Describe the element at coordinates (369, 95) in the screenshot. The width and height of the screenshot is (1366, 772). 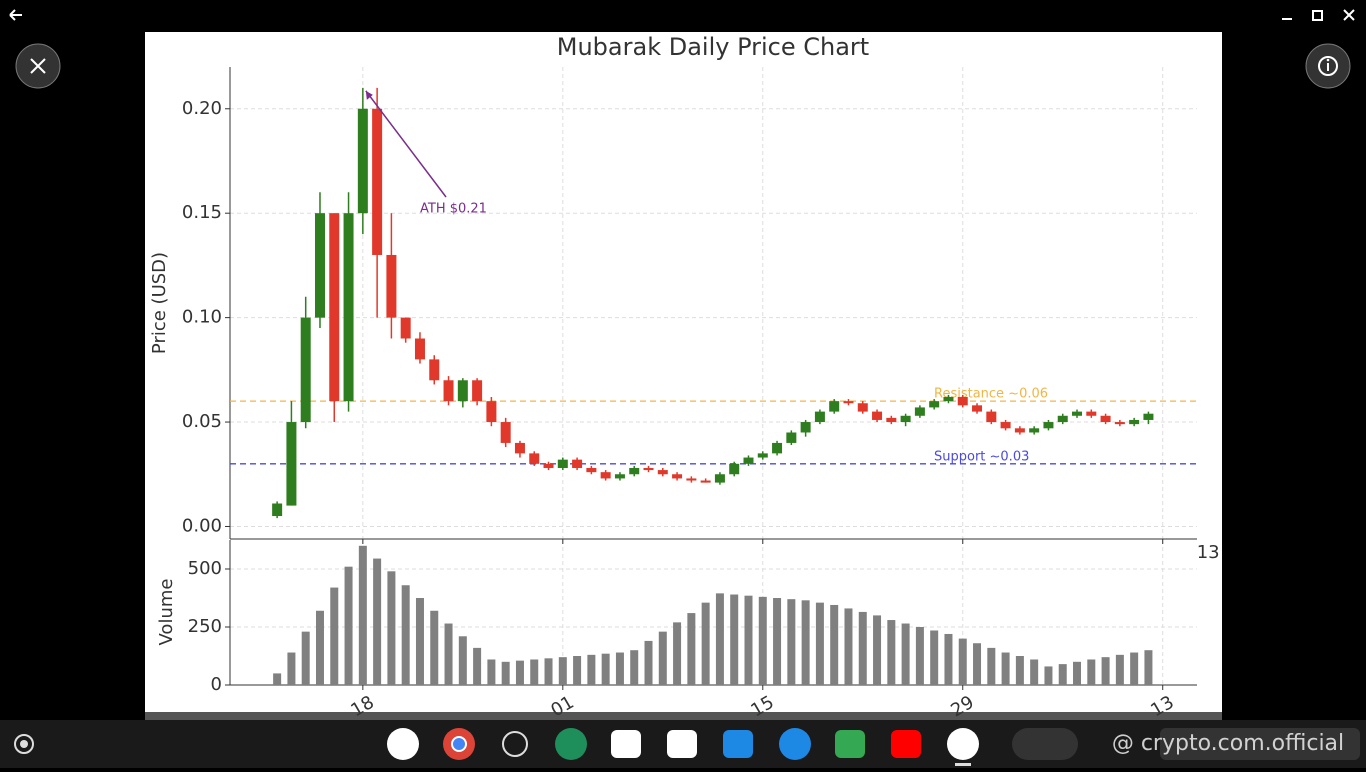
I see `annotation-arrowhead` at that location.